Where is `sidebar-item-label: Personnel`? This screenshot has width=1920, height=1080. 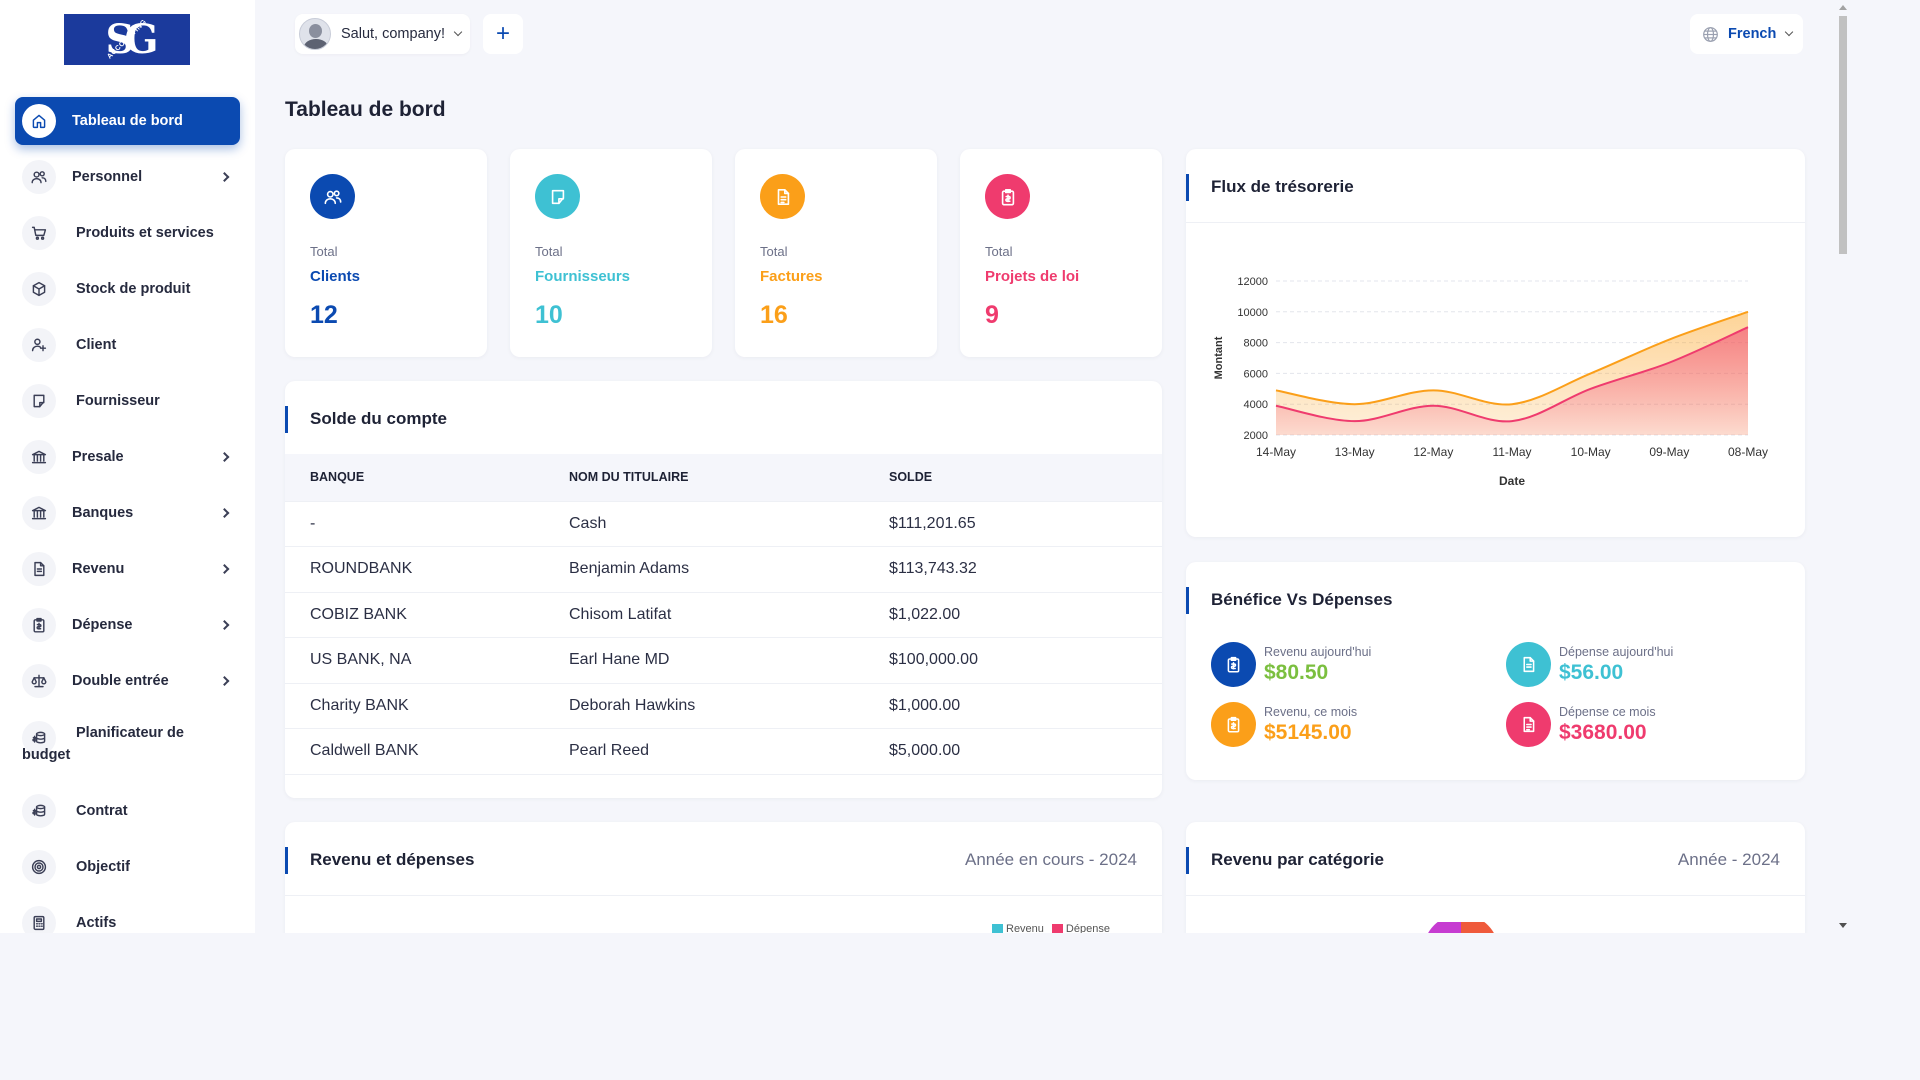 sidebar-item-label: Personnel is located at coordinates (107, 177).